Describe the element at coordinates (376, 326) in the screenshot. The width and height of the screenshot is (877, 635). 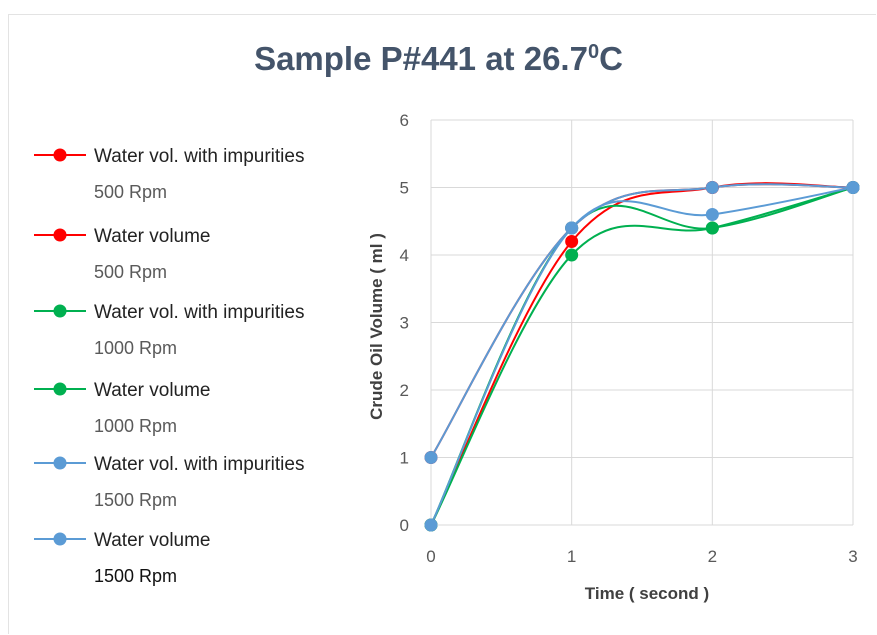
I see `y-axis-title: Crude Oil Volume ( ml )` at that location.